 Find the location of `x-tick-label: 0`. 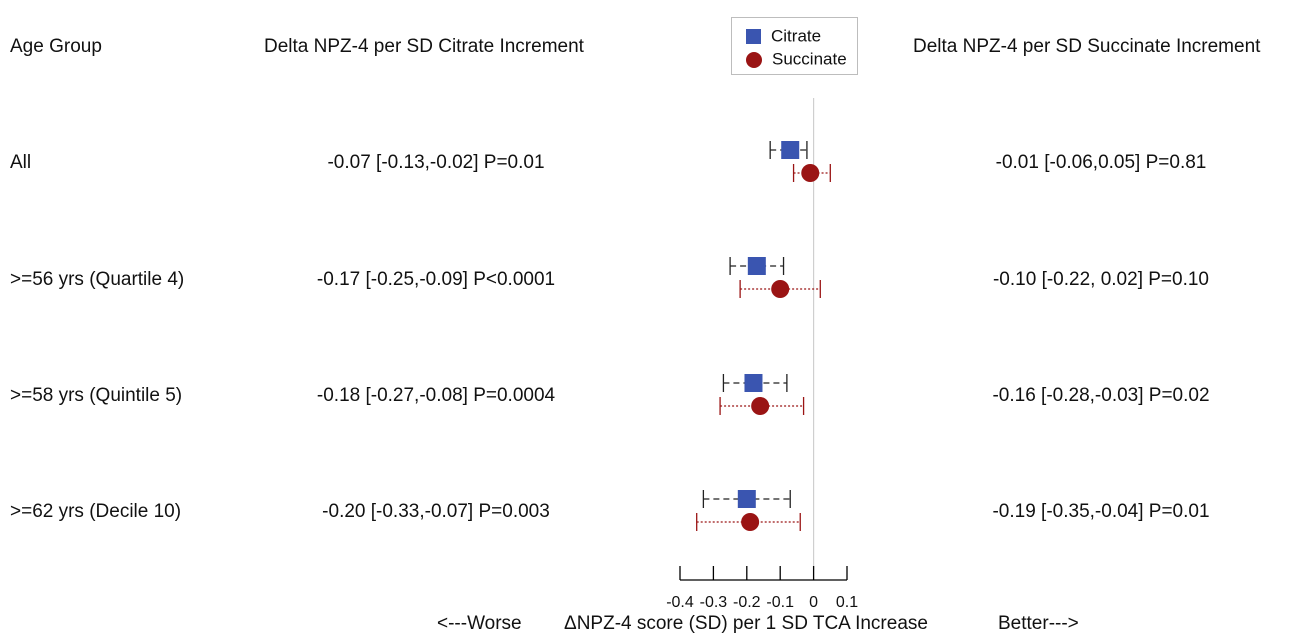

x-tick-label: 0 is located at coordinates (813, 602).